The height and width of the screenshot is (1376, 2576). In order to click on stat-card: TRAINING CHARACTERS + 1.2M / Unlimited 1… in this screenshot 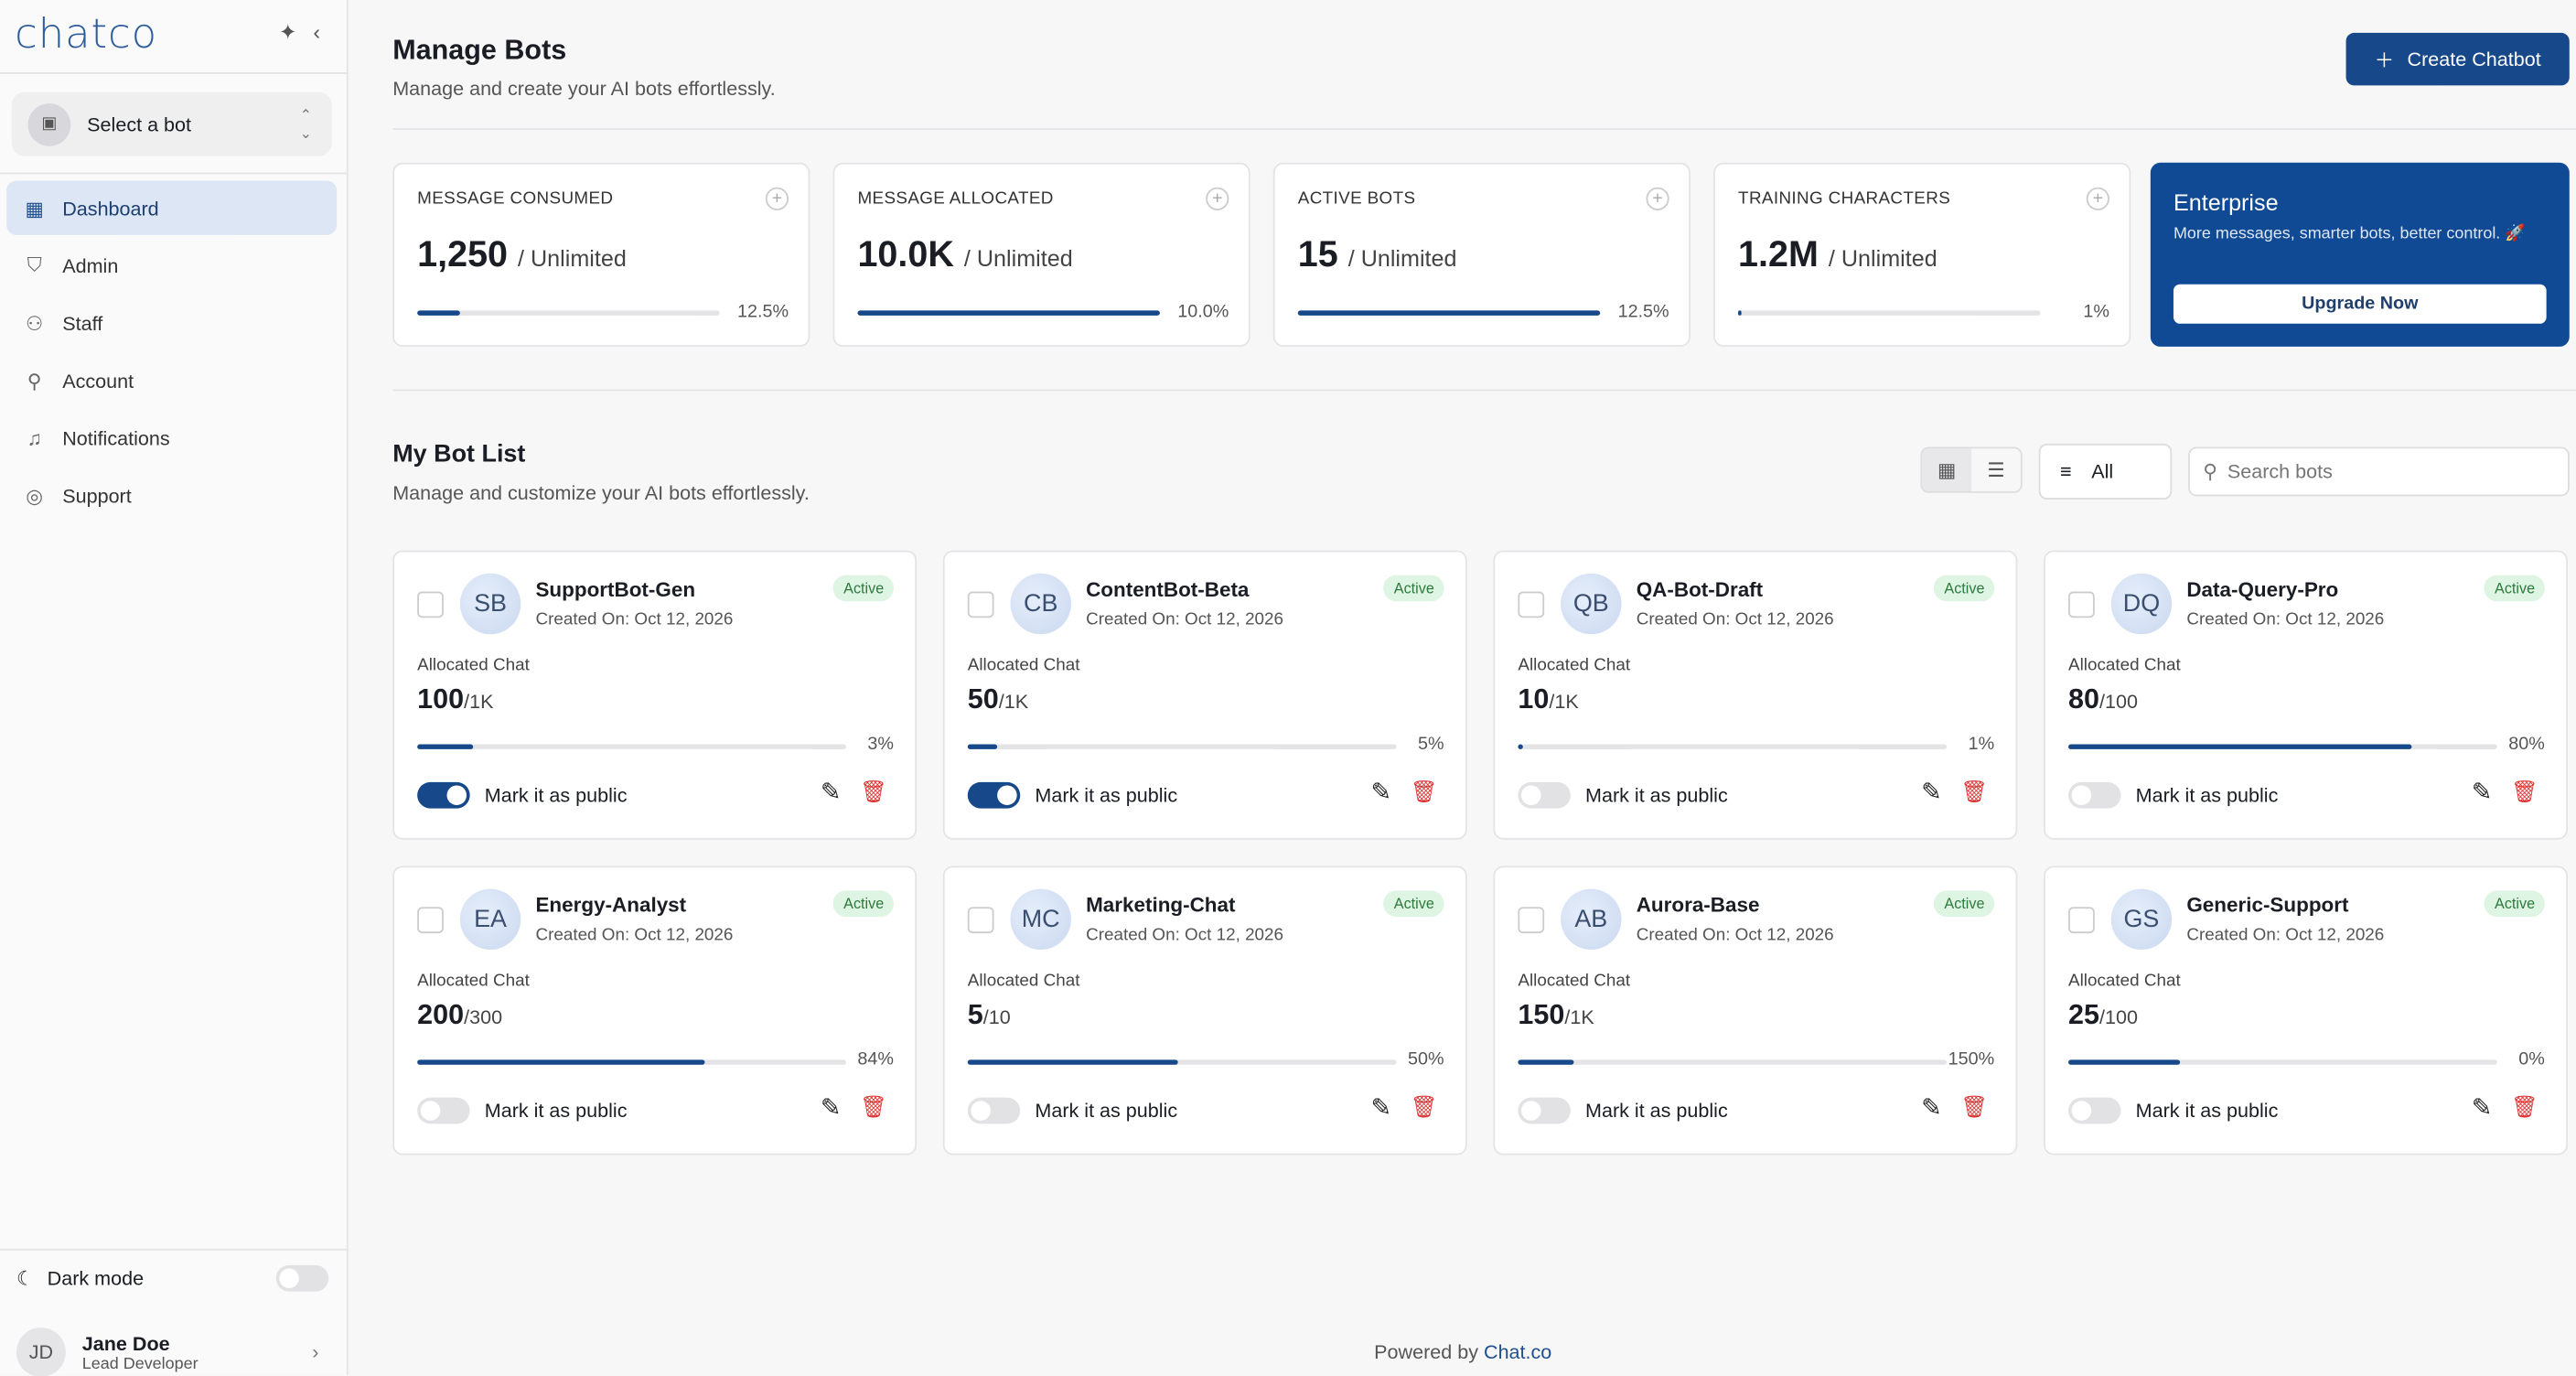, I will do `click(1922, 254)`.